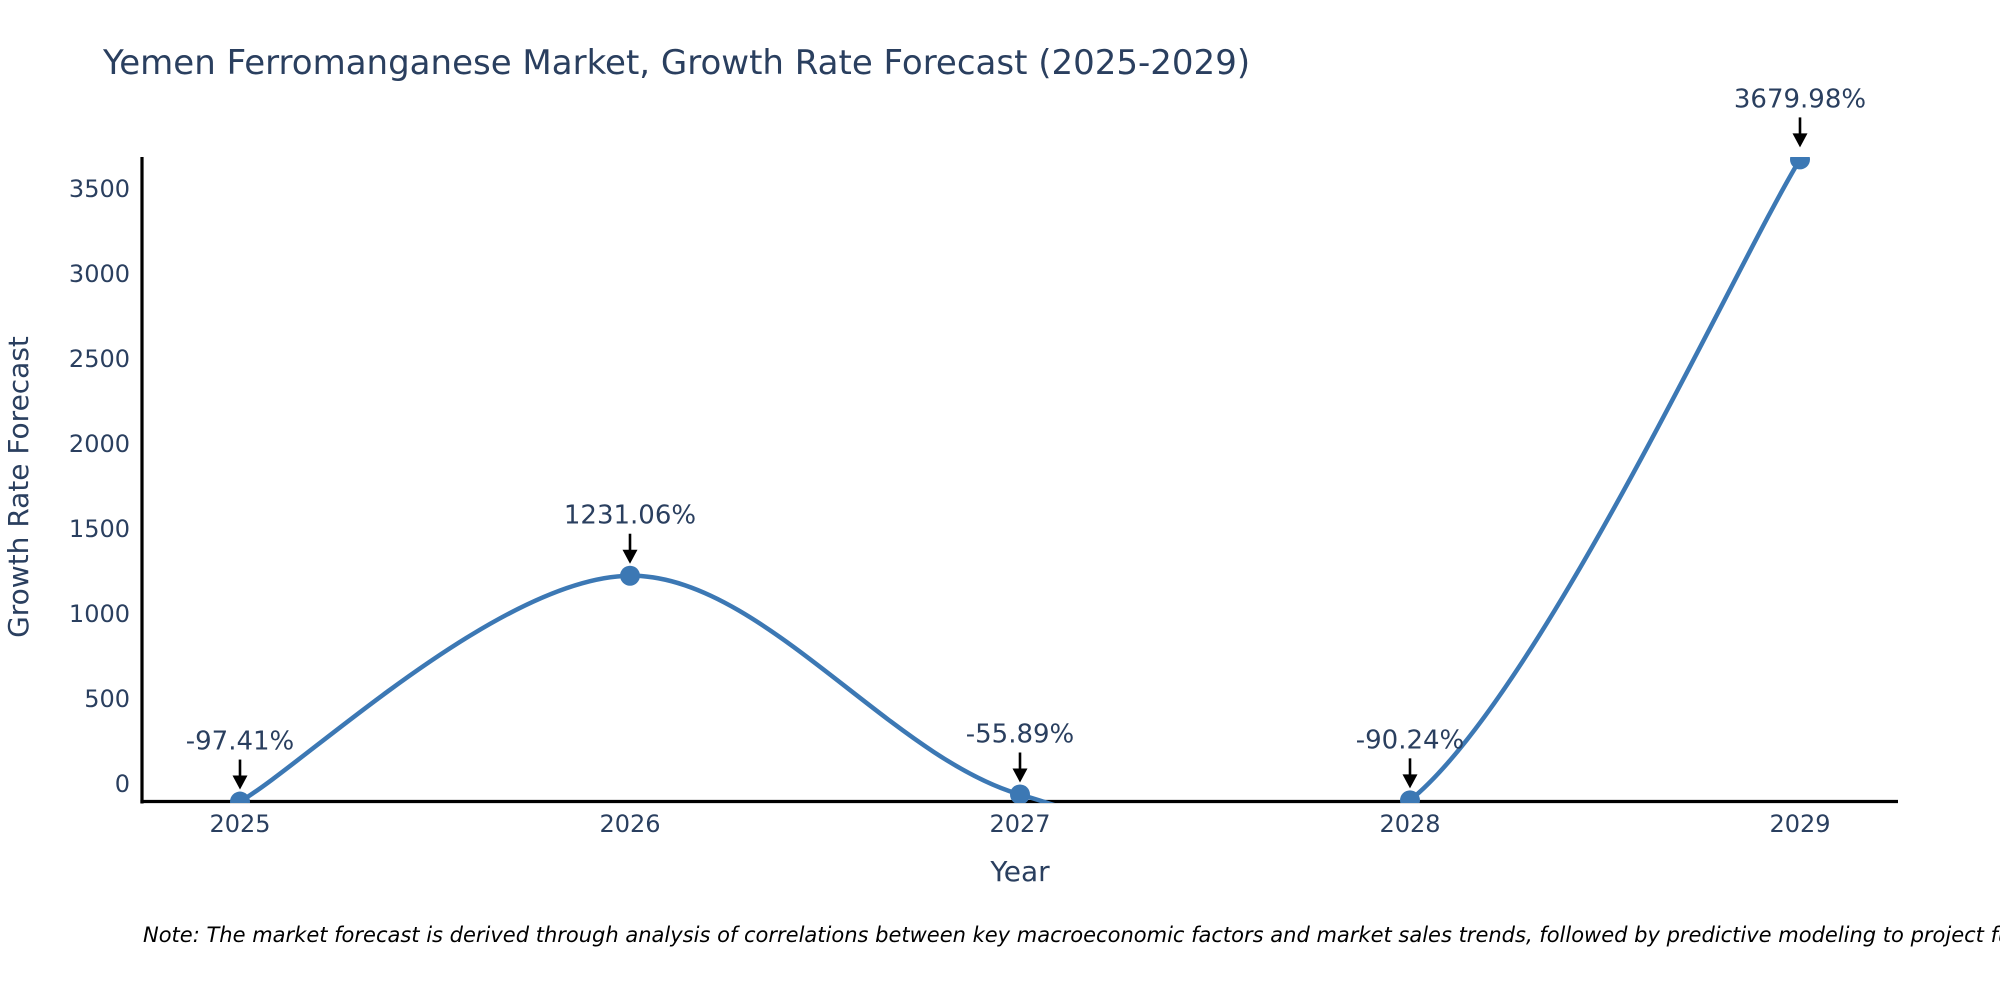  What do you see at coordinates (18, 487) in the screenshot?
I see `y-axis-title: Growth Rate Forecast` at bounding box center [18, 487].